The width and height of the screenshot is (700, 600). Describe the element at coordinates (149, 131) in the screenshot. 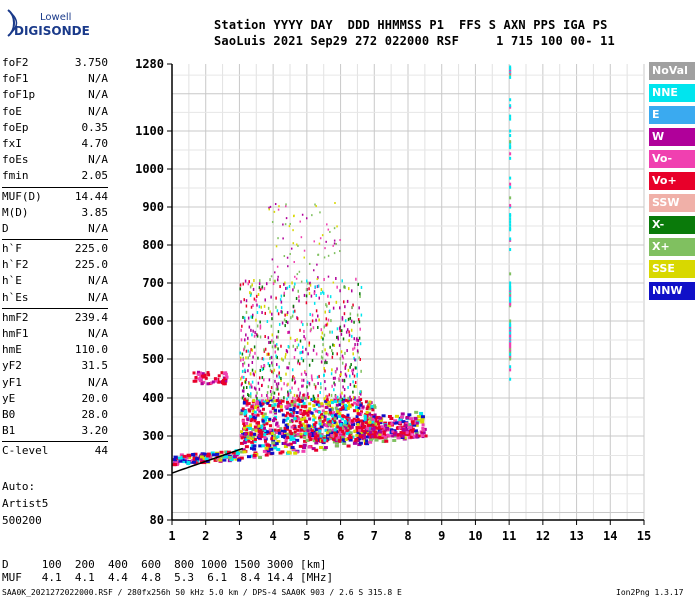

I see `y-tick-label: 1100` at that location.